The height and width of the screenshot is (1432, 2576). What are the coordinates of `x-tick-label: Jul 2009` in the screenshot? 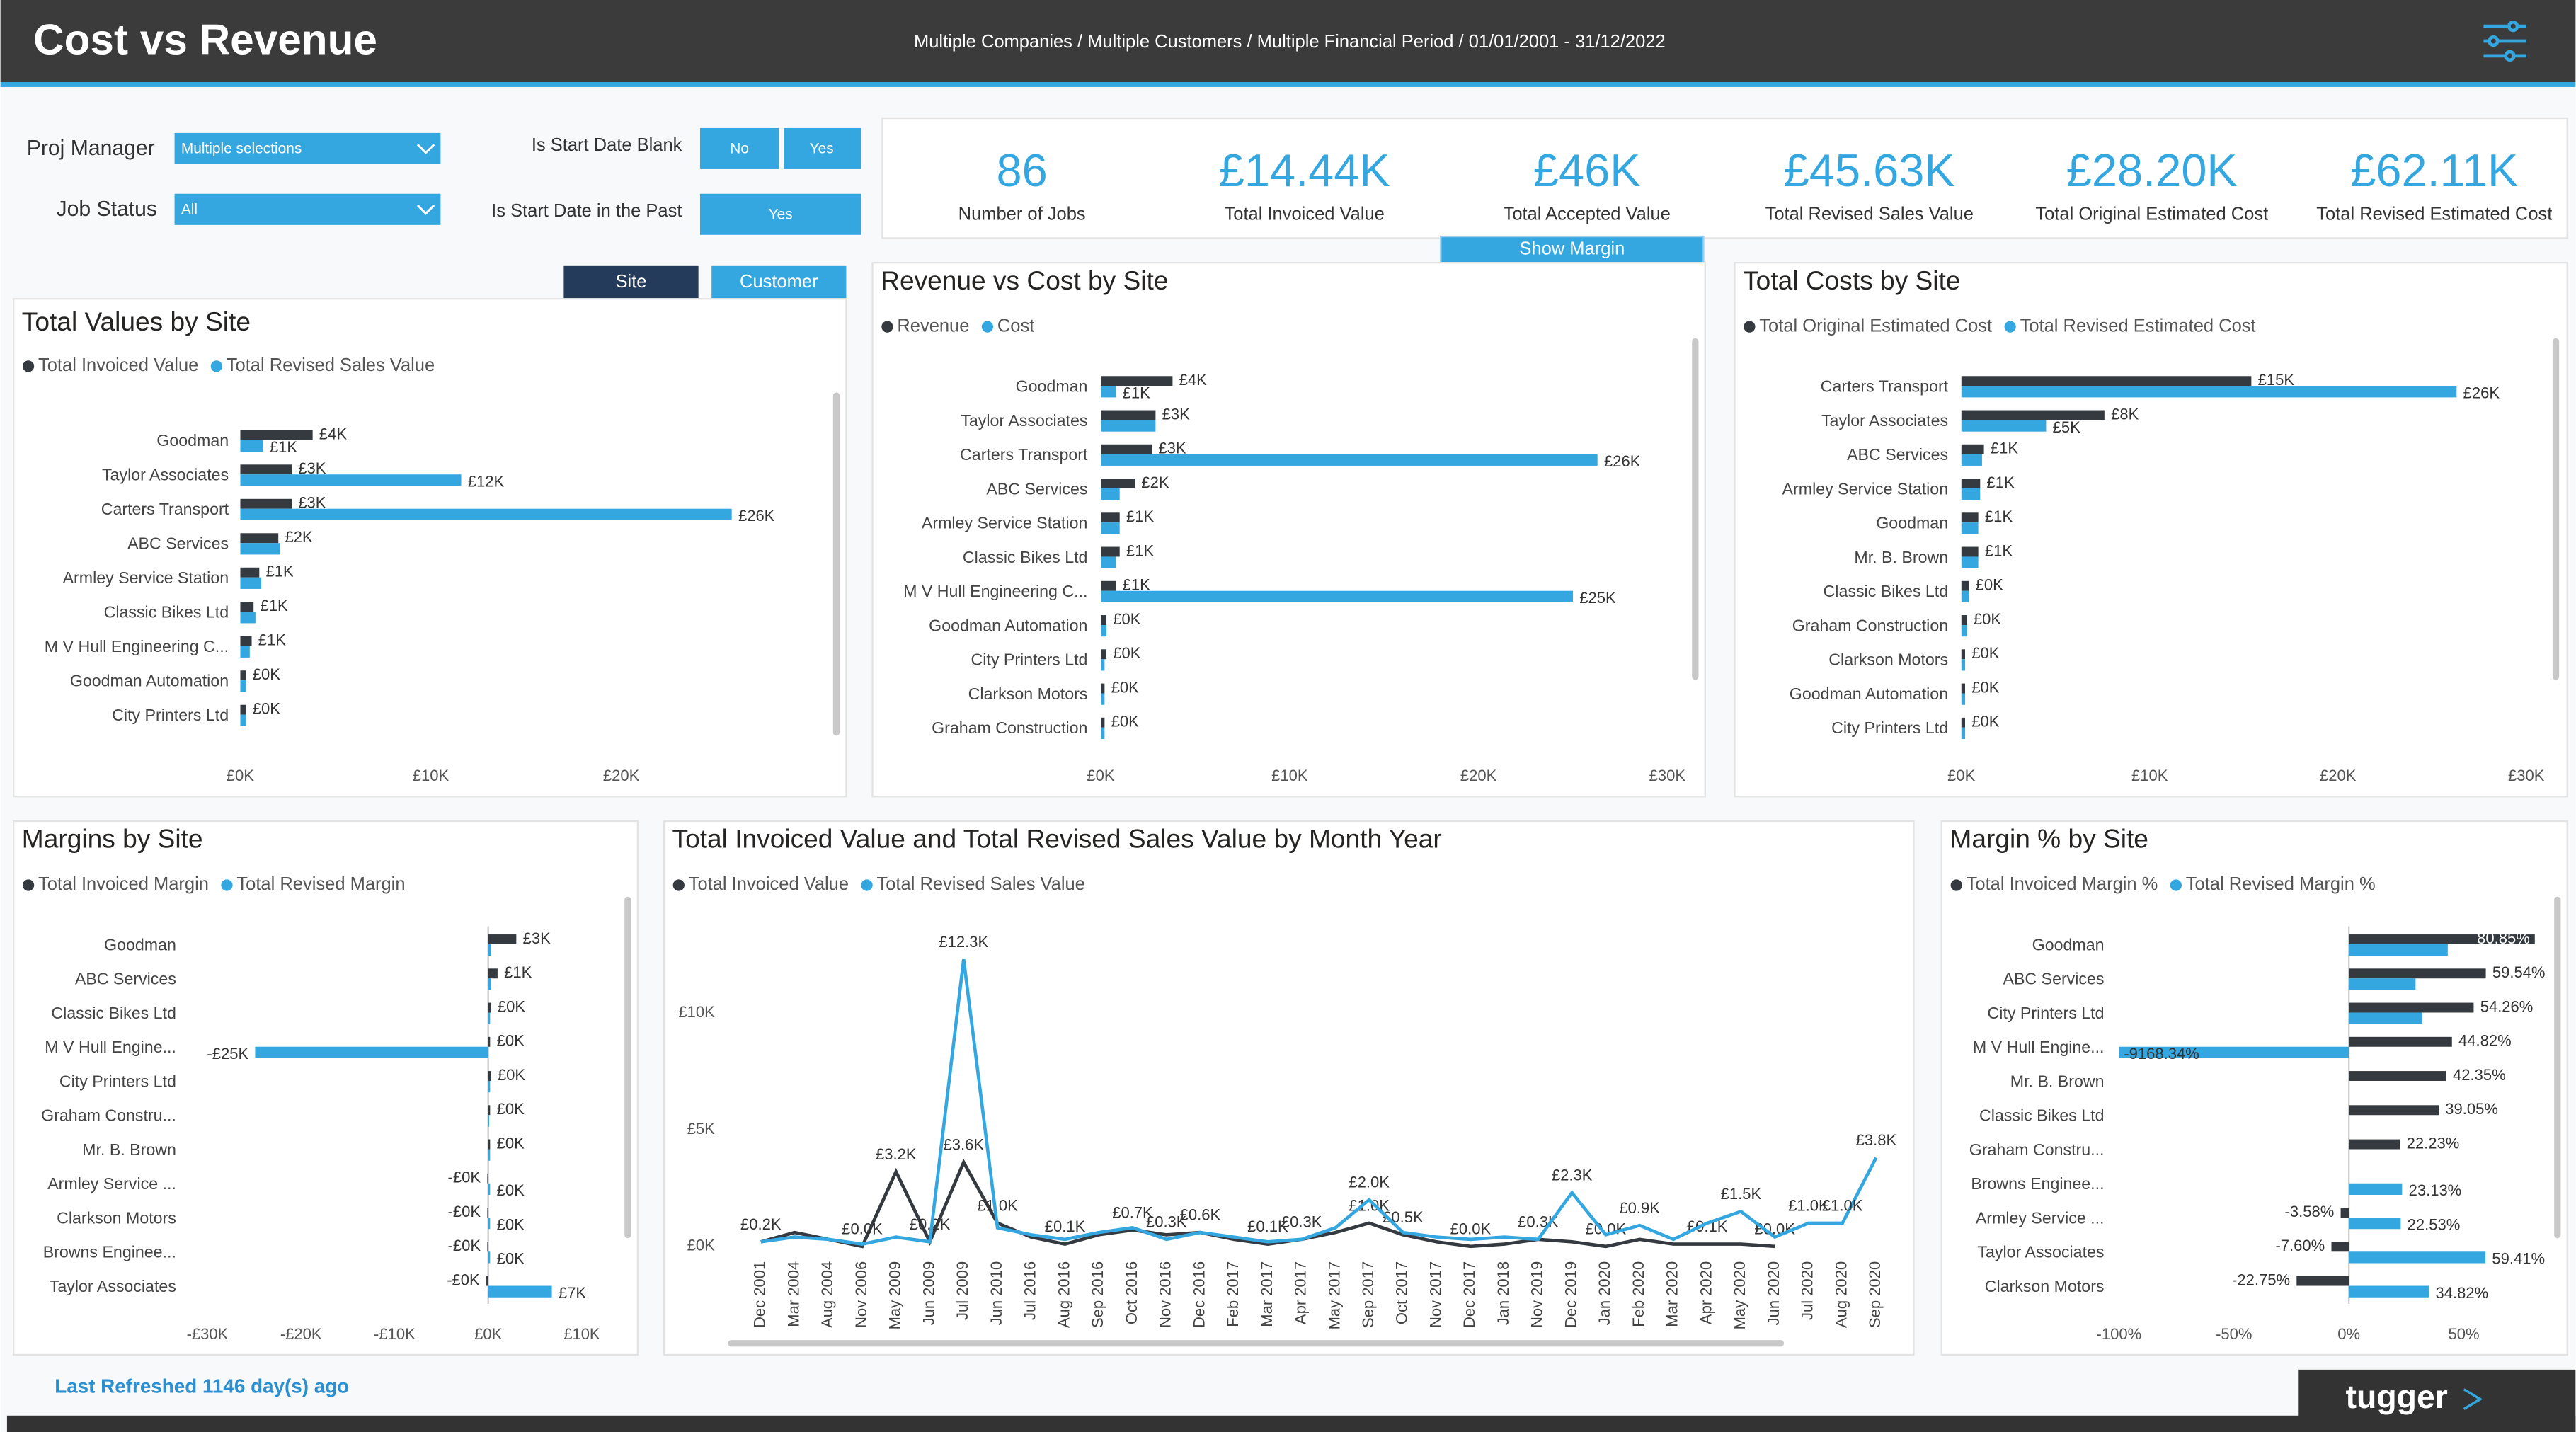 It's located at (962, 1290).